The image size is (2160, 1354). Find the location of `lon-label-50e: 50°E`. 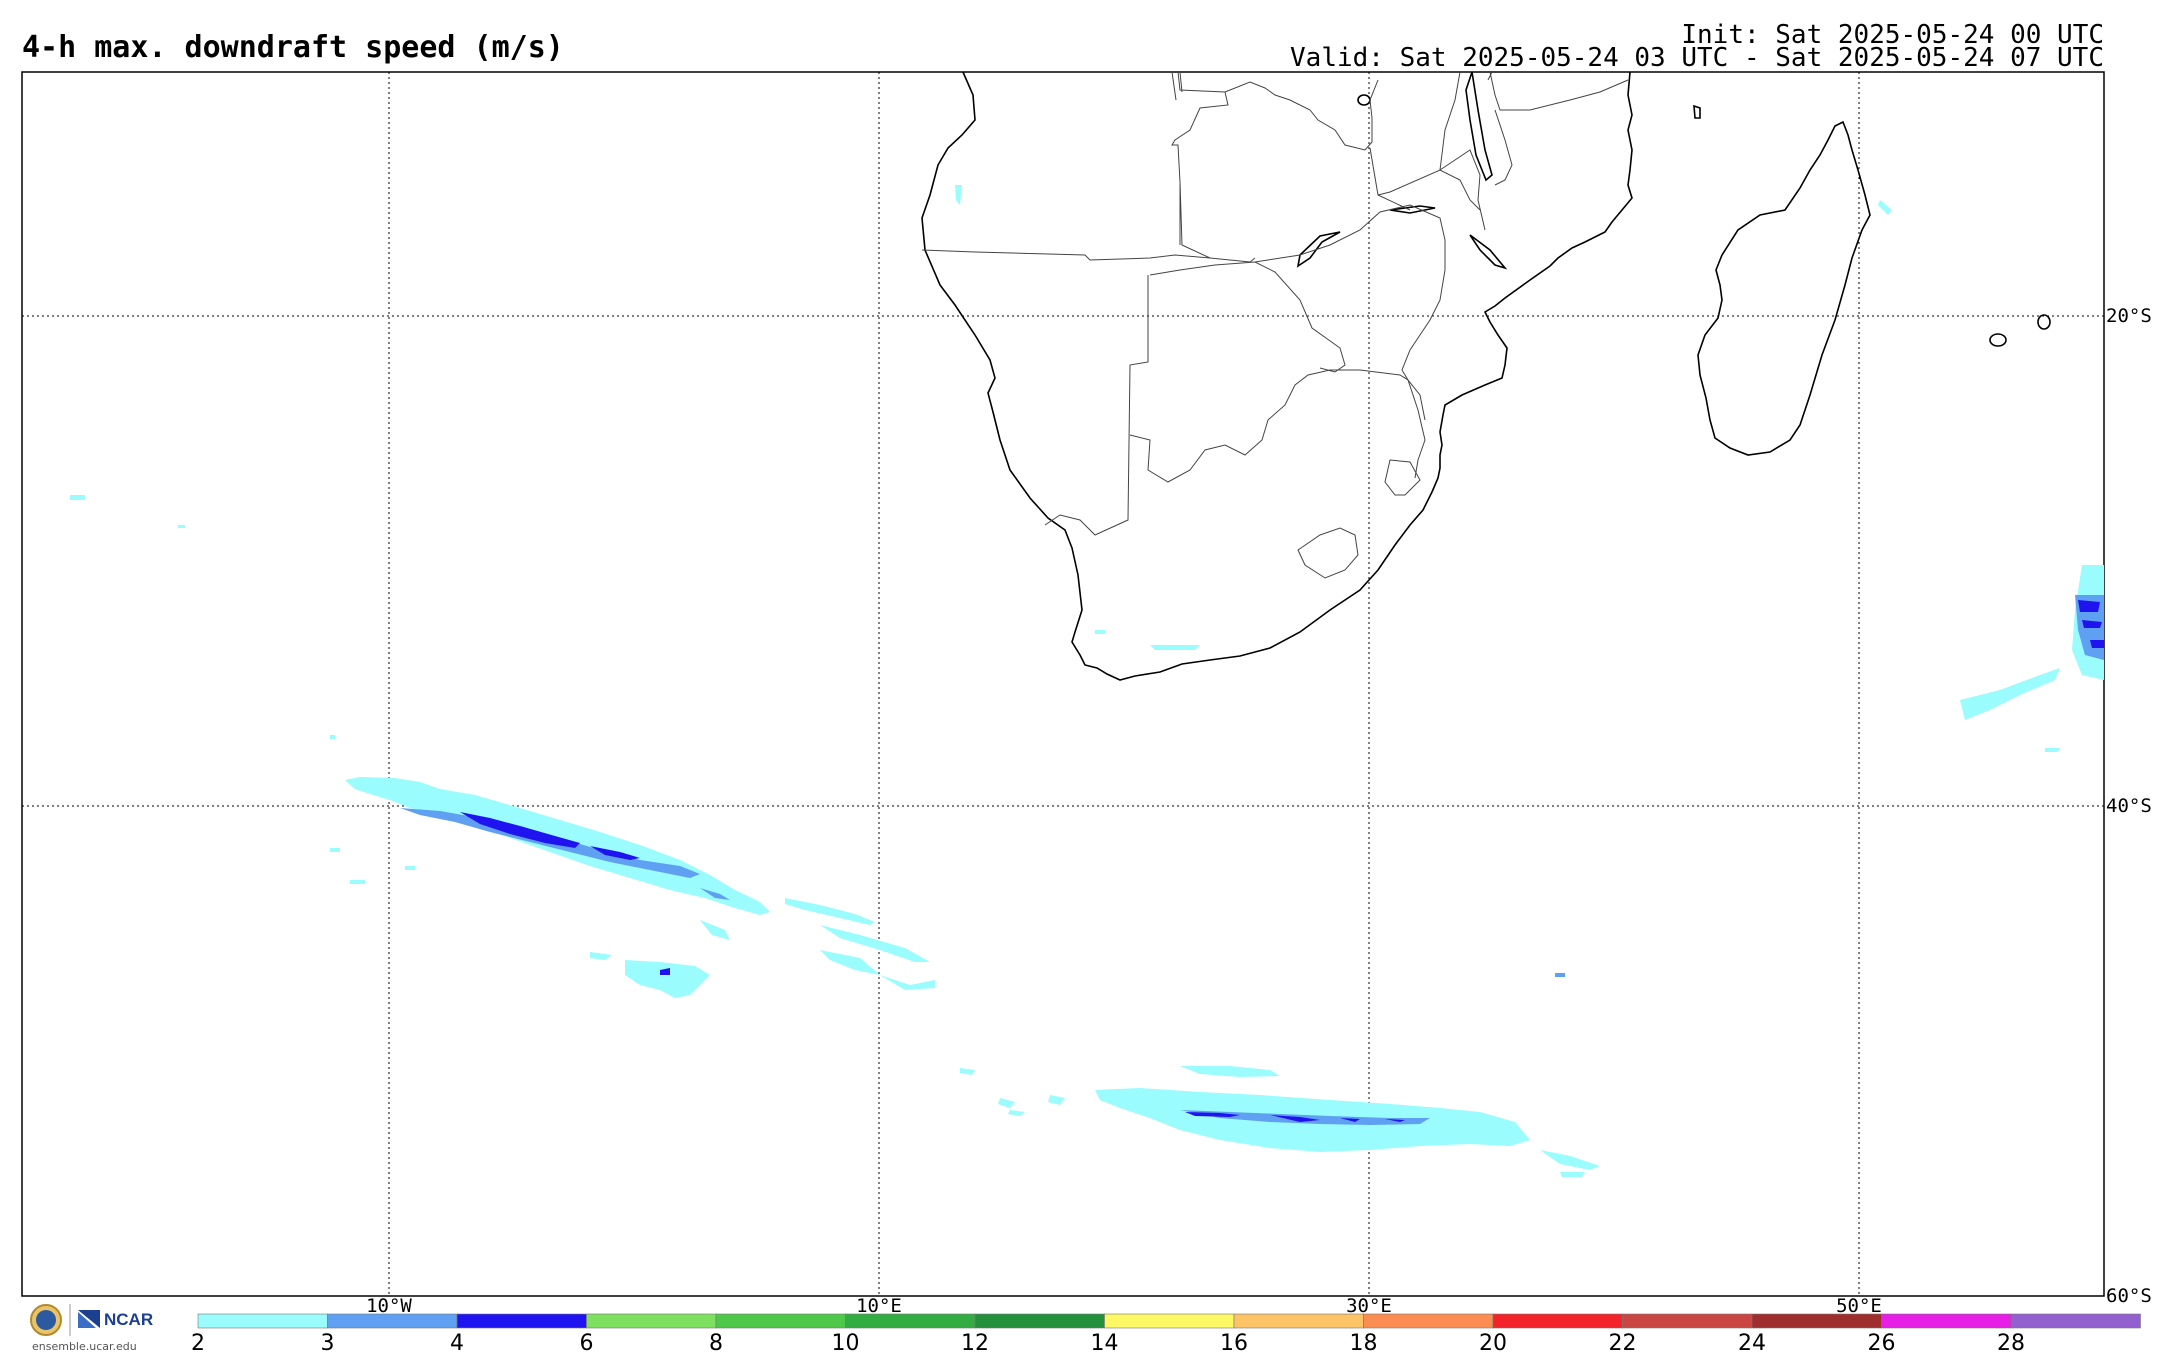

lon-label-50e: 50°E is located at coordinates (1859, 1306).